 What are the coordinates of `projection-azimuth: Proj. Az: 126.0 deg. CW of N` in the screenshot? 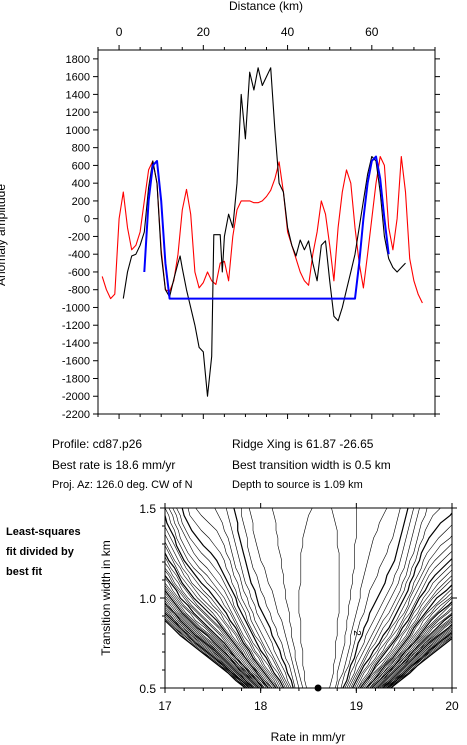 It's located at (122, 485).